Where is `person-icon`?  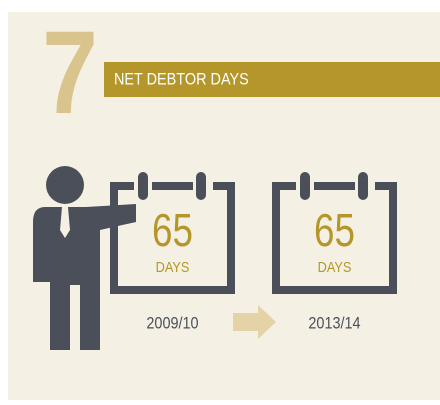 person-icon is located at coordinates (84, 258).